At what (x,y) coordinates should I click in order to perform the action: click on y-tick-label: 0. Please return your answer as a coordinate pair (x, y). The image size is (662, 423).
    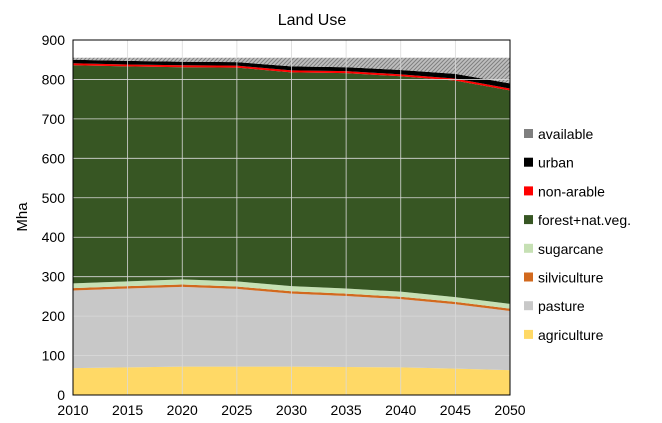
    Looking at the image, I should click on (61, 395).